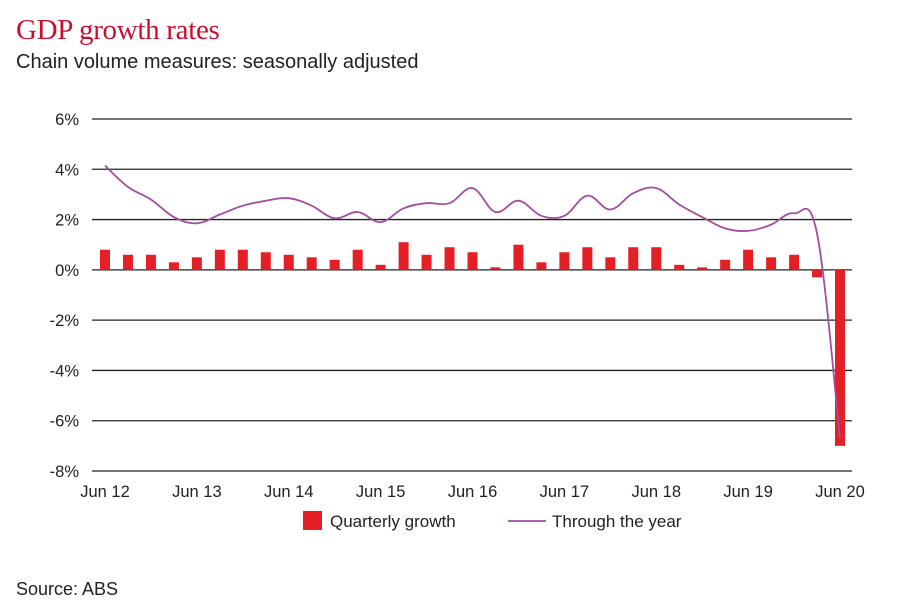 The image size is (912, 616). Describe the element at coordinates (840, 492) in the screenshot. I see `x-tick-label: Jun 20` at that location.